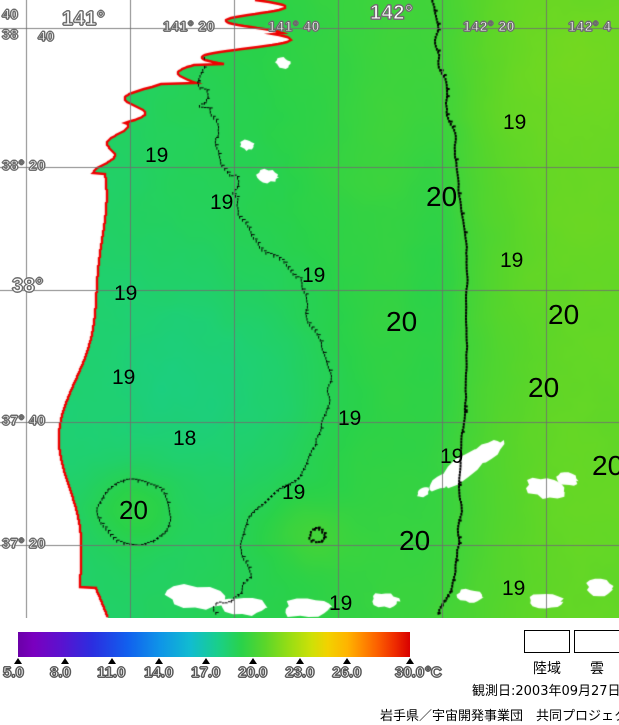 The width and height of the screenshot is (619, 725). Describe the element at coordinates (24, 420) in the screenshot. I see `graticule-label: 37° 40` at that location.